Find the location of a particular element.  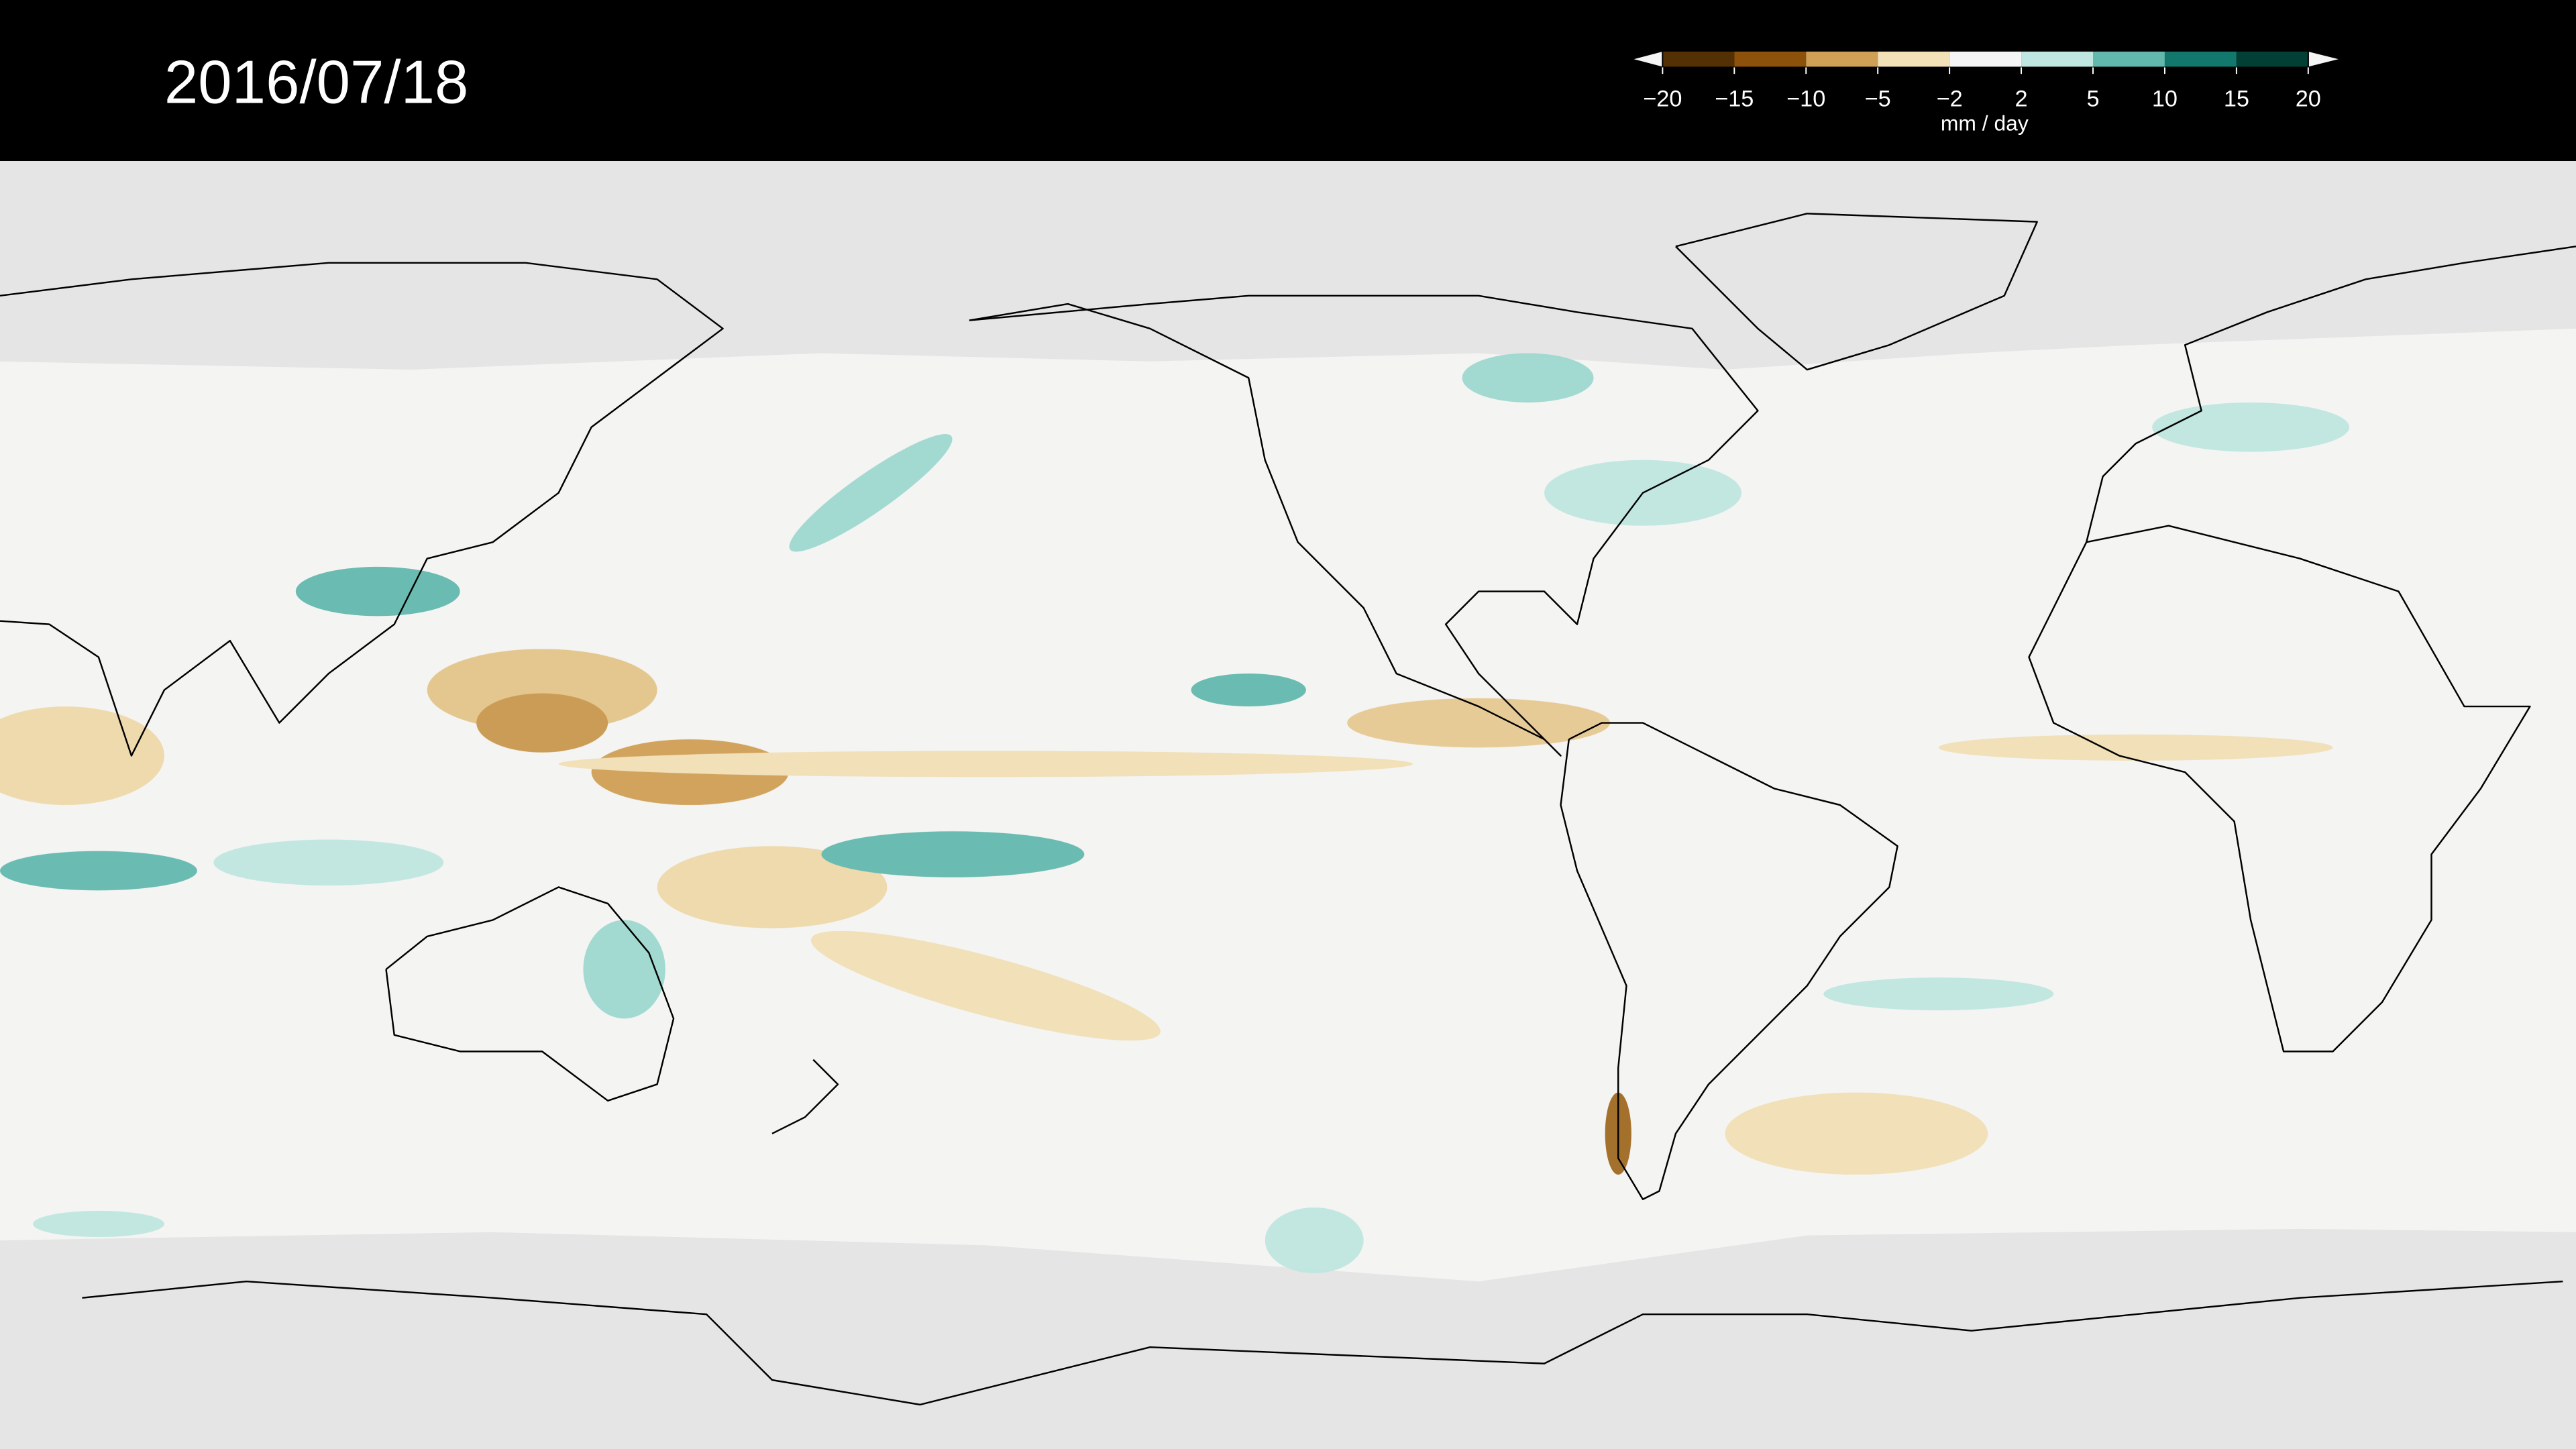

colorbar-tick-label: −5 is located at coordinates (1878, 98).